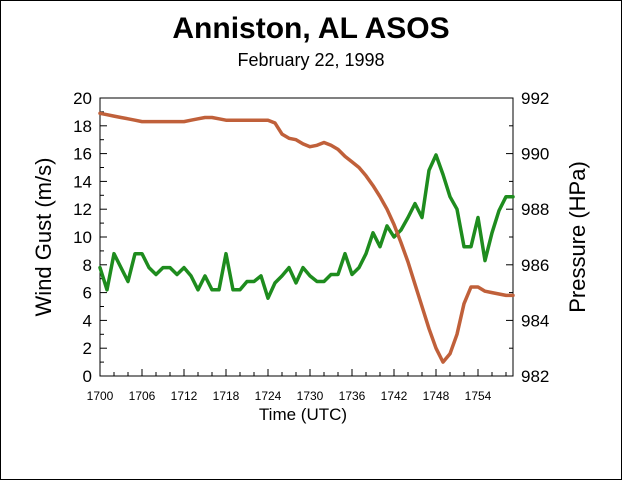 The height and width of the screenshot is (480, 622). I want to click on chart-title: Anniston, AL ASOS, so click(310, 28).